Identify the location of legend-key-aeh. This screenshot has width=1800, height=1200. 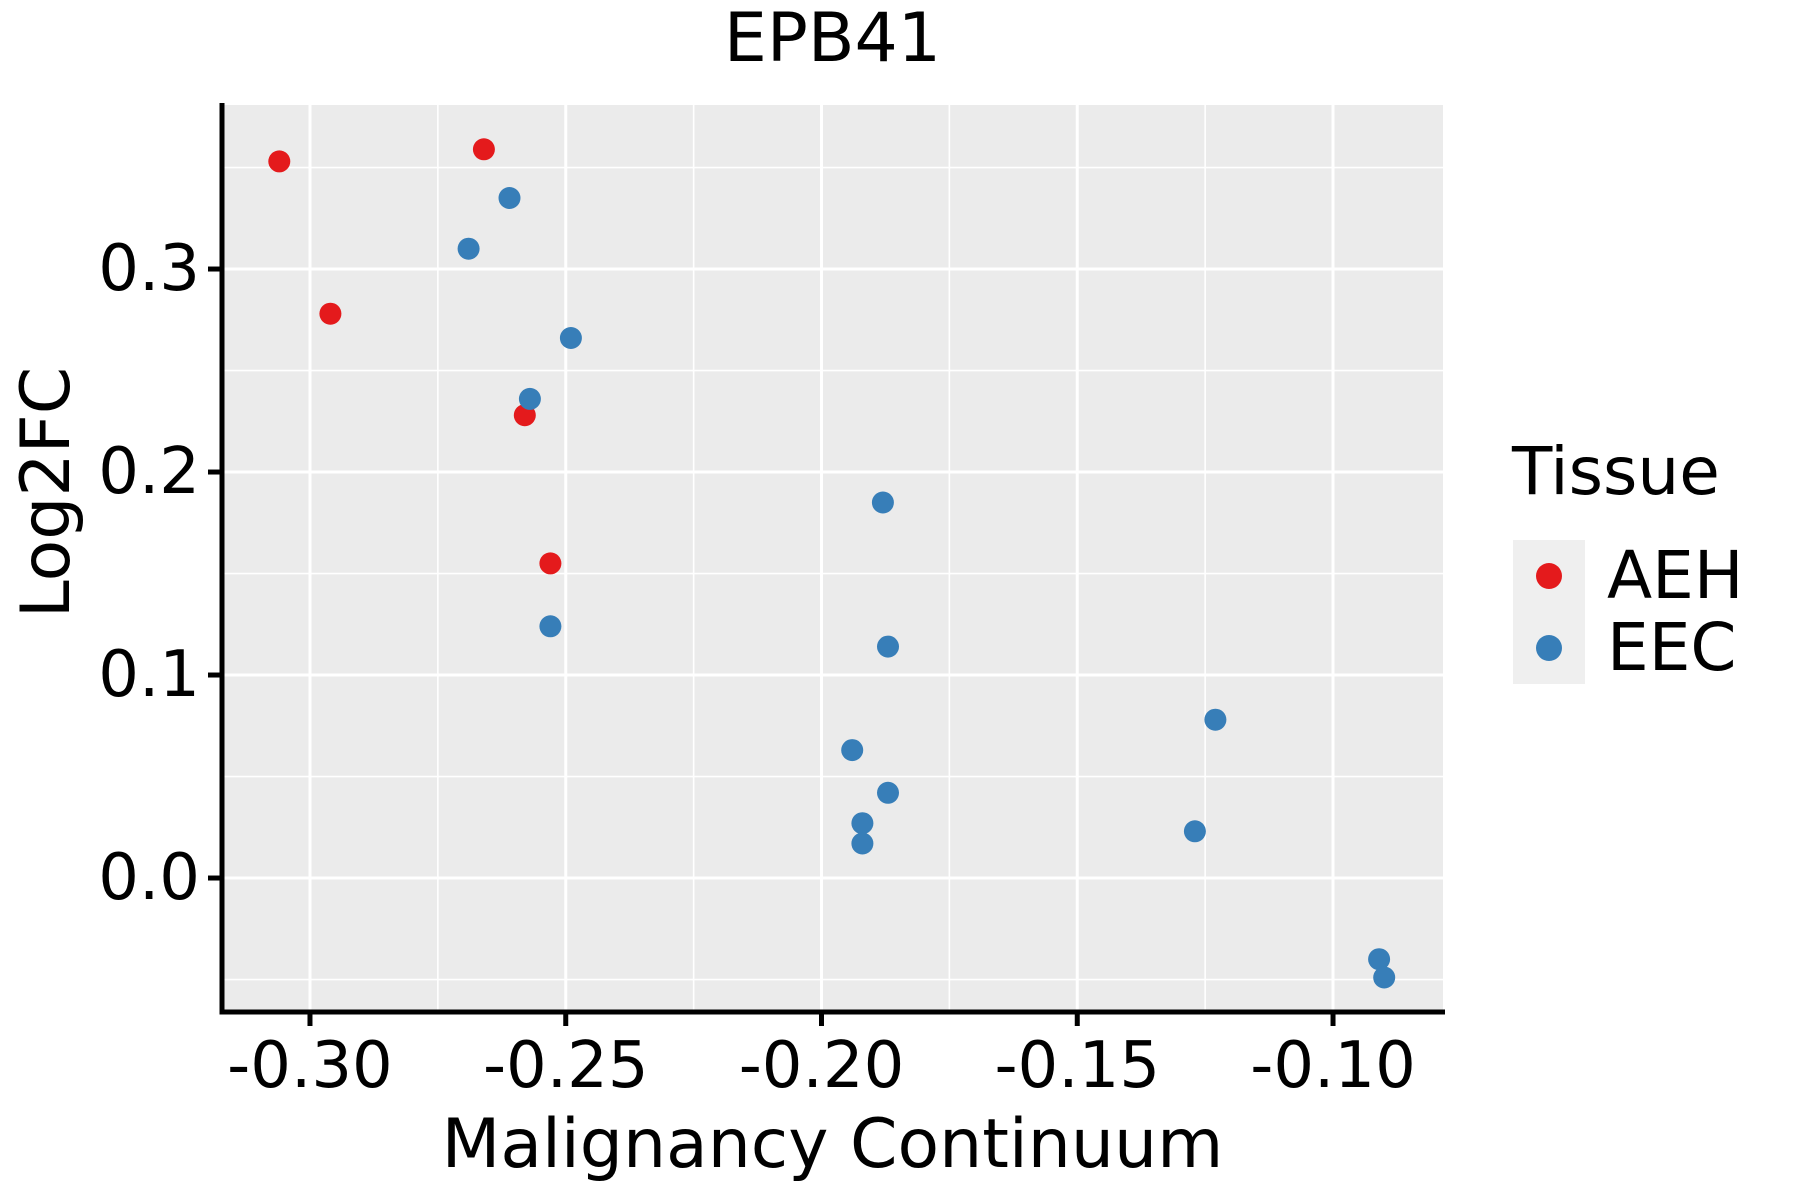
(1549, 576).